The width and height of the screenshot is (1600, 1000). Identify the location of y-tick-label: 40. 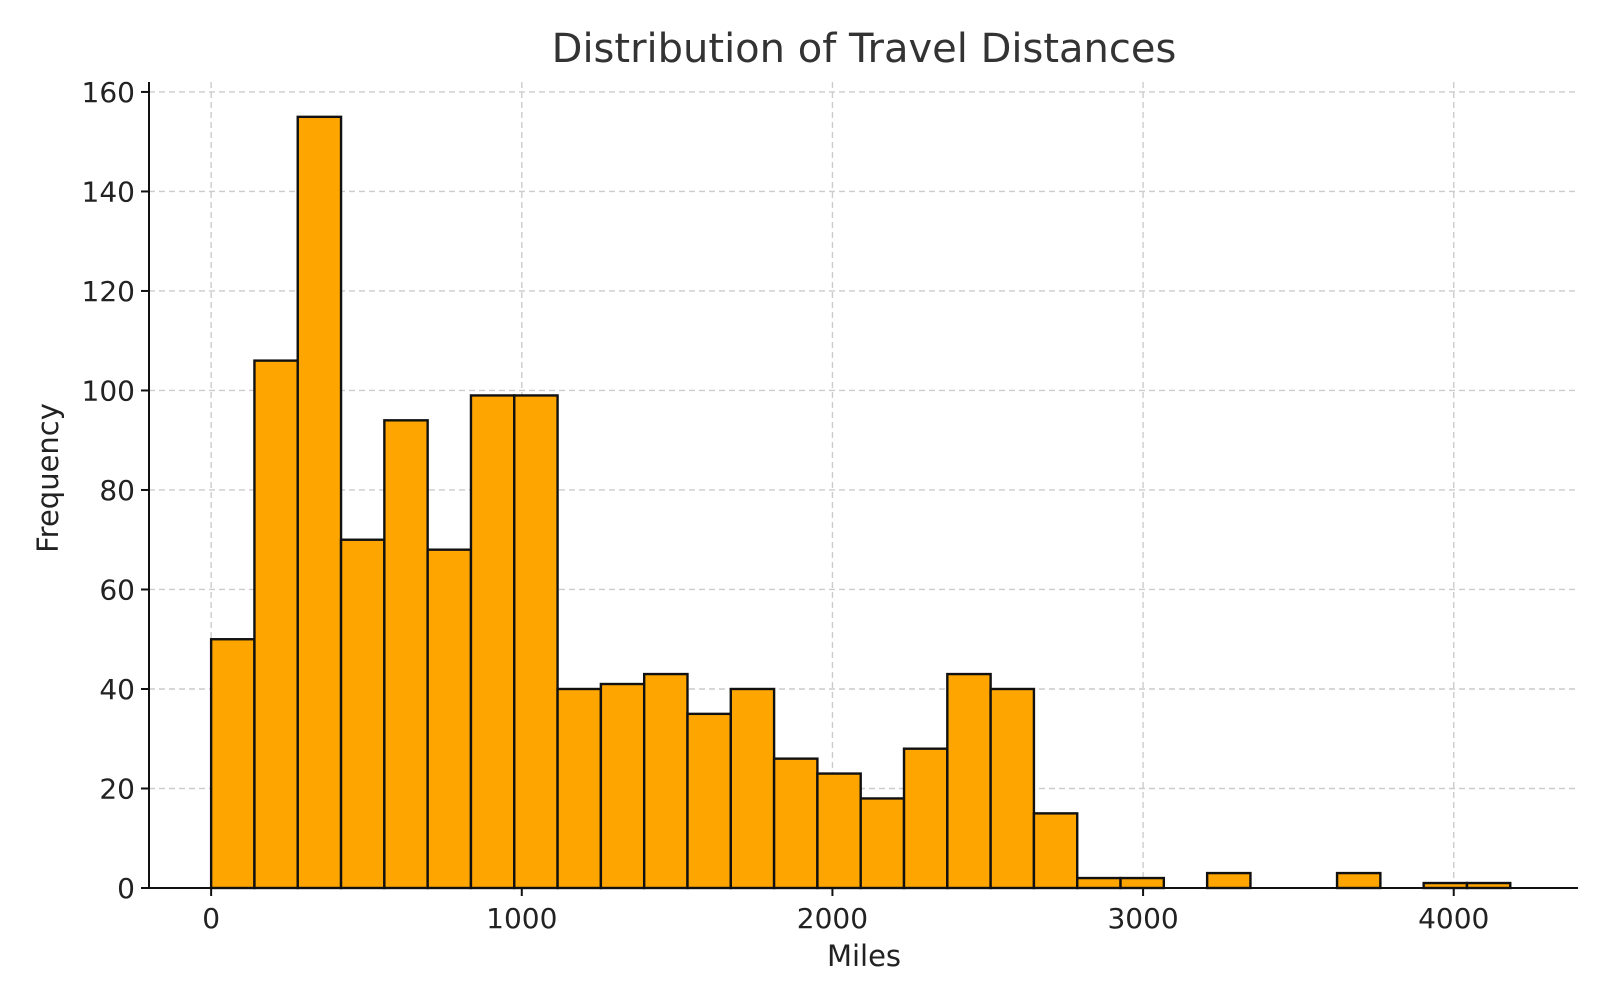
(117, 689).